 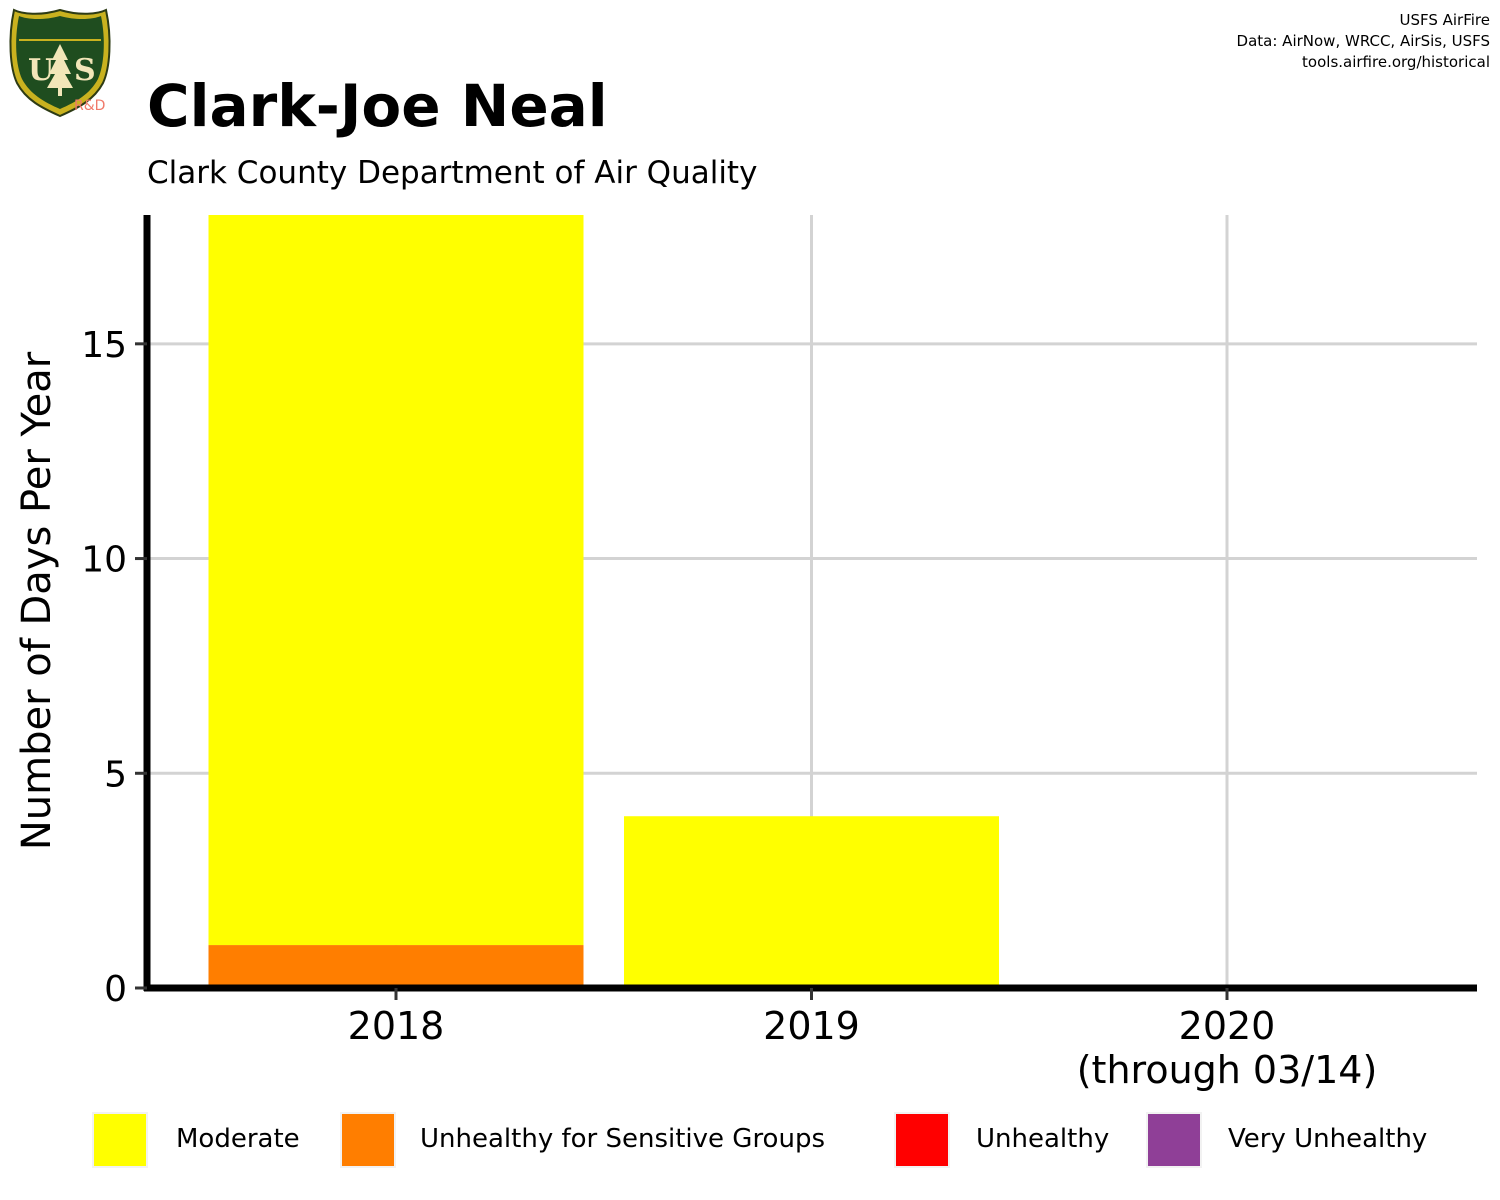 What do you see at coordinates (1227, 1070) in the screenshot?
I see `x-tick-label: (through 03/14)` at bounding box center [1227, 1070].